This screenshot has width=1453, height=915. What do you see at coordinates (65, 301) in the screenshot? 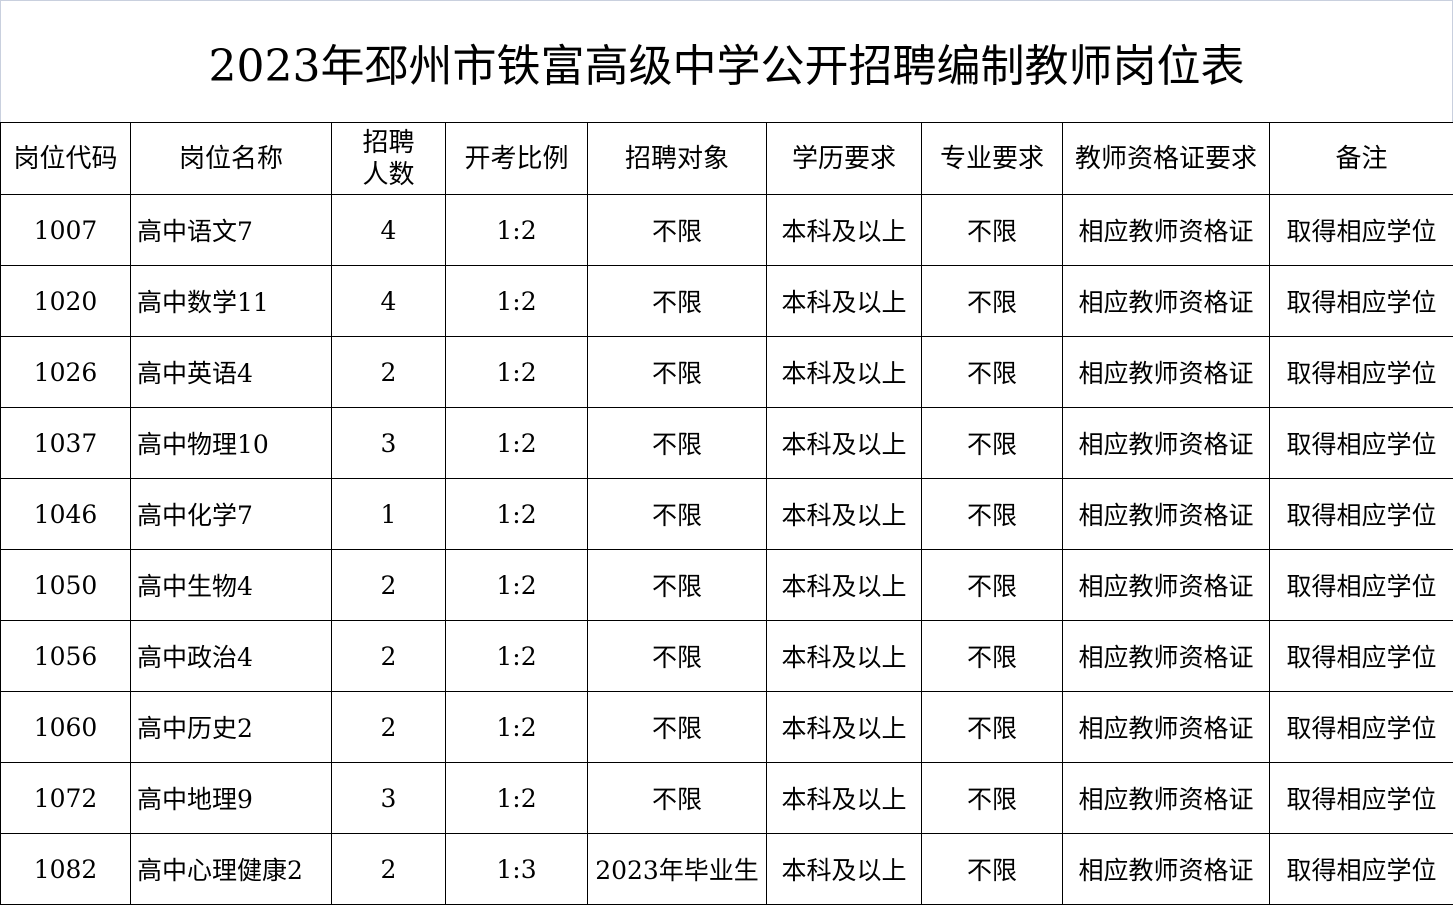
I see `table-cell: 1020` at bounding box center [65, 301].